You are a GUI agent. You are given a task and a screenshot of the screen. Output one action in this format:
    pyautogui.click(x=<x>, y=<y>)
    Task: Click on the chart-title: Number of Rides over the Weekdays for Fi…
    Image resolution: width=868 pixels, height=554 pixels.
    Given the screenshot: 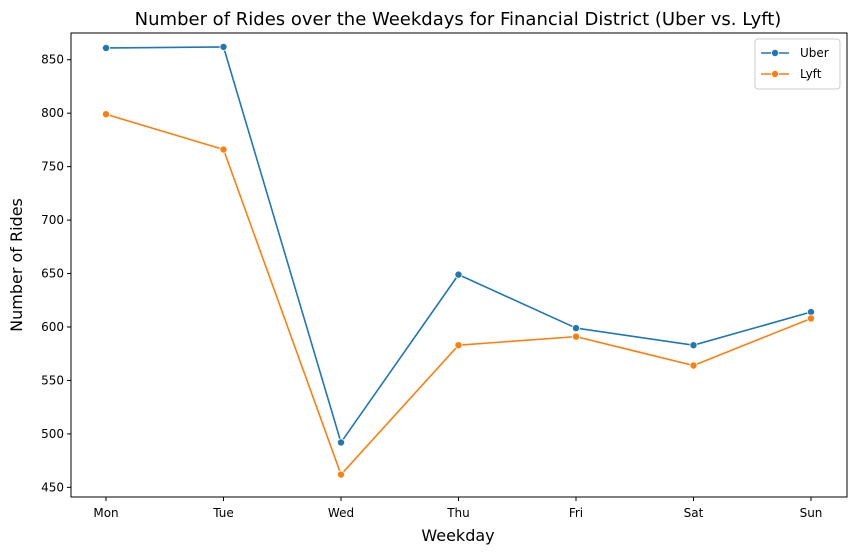 What is the action you would take?
    pyautogui.click(x=458, y=19)
    